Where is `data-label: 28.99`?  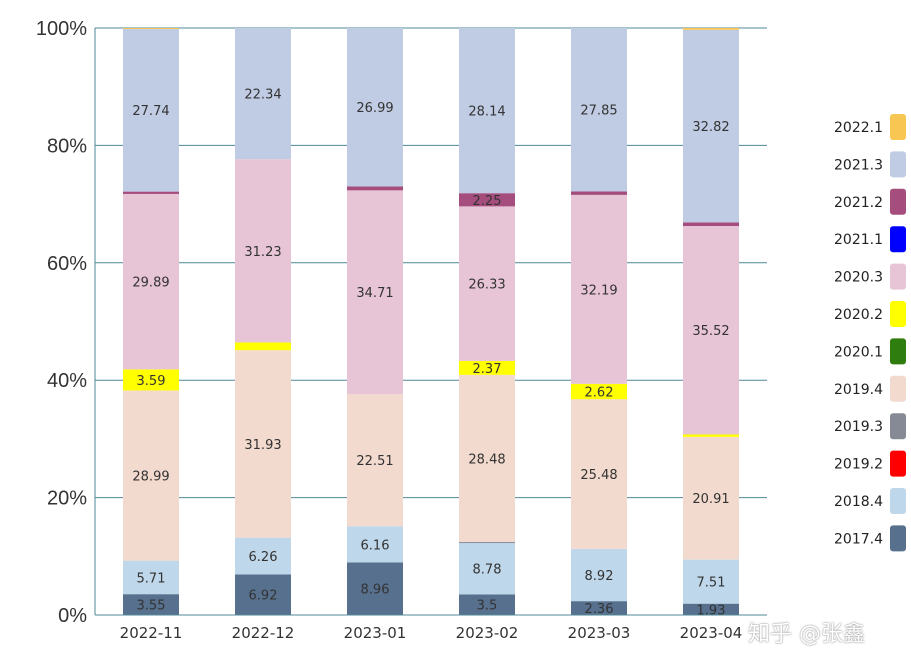
data-label: 28.99 is located at coordinates (150, 477).